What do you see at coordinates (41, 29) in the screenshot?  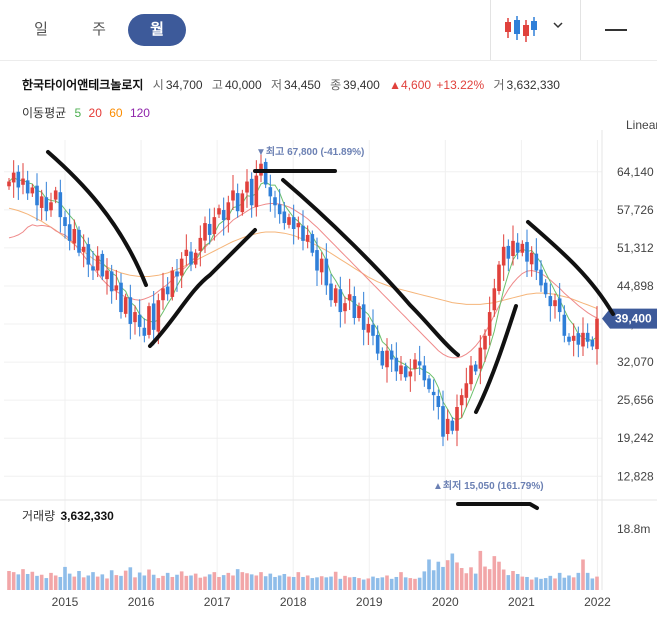 I see `tab-day: 일` at bounding box center [41, 29].